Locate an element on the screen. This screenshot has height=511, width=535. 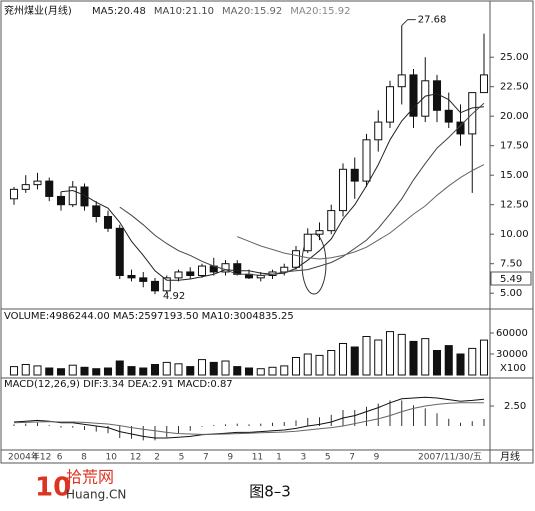
last-box is located at coordinates (511, 278).